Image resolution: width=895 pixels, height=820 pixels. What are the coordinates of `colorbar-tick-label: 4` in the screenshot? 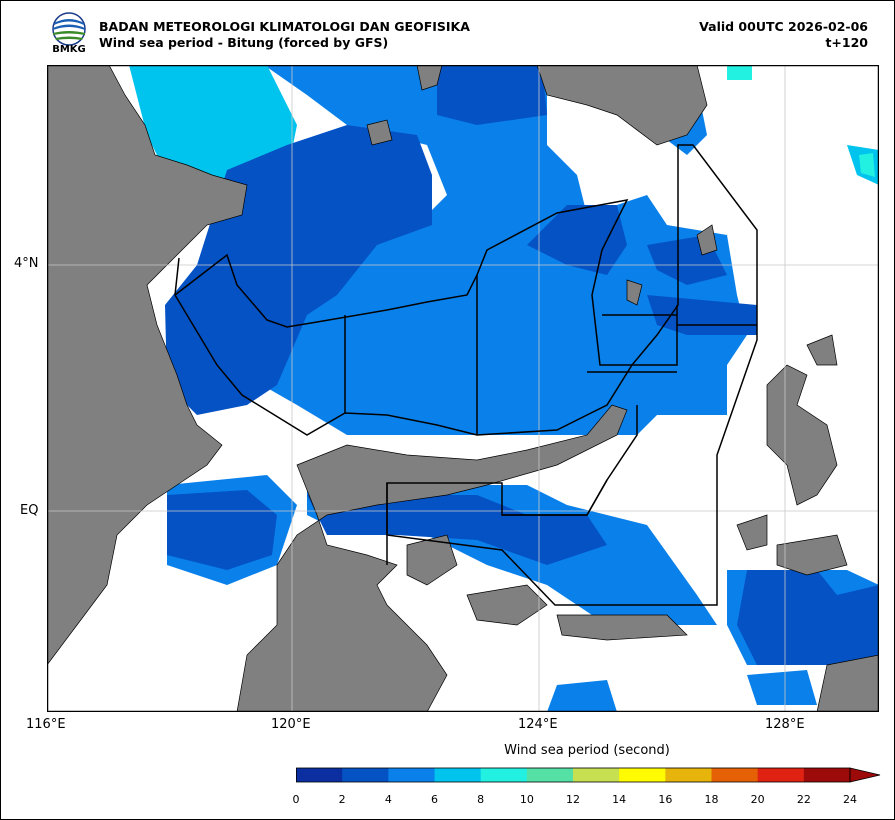 It's located at (388, 799).